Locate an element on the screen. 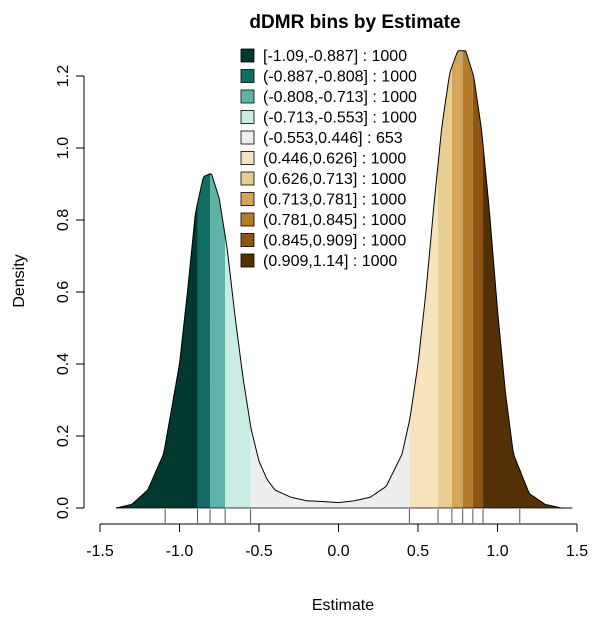 The image size is (594, 617). x-tick-label-3: 0.0 is located at coordinates (338, 551).